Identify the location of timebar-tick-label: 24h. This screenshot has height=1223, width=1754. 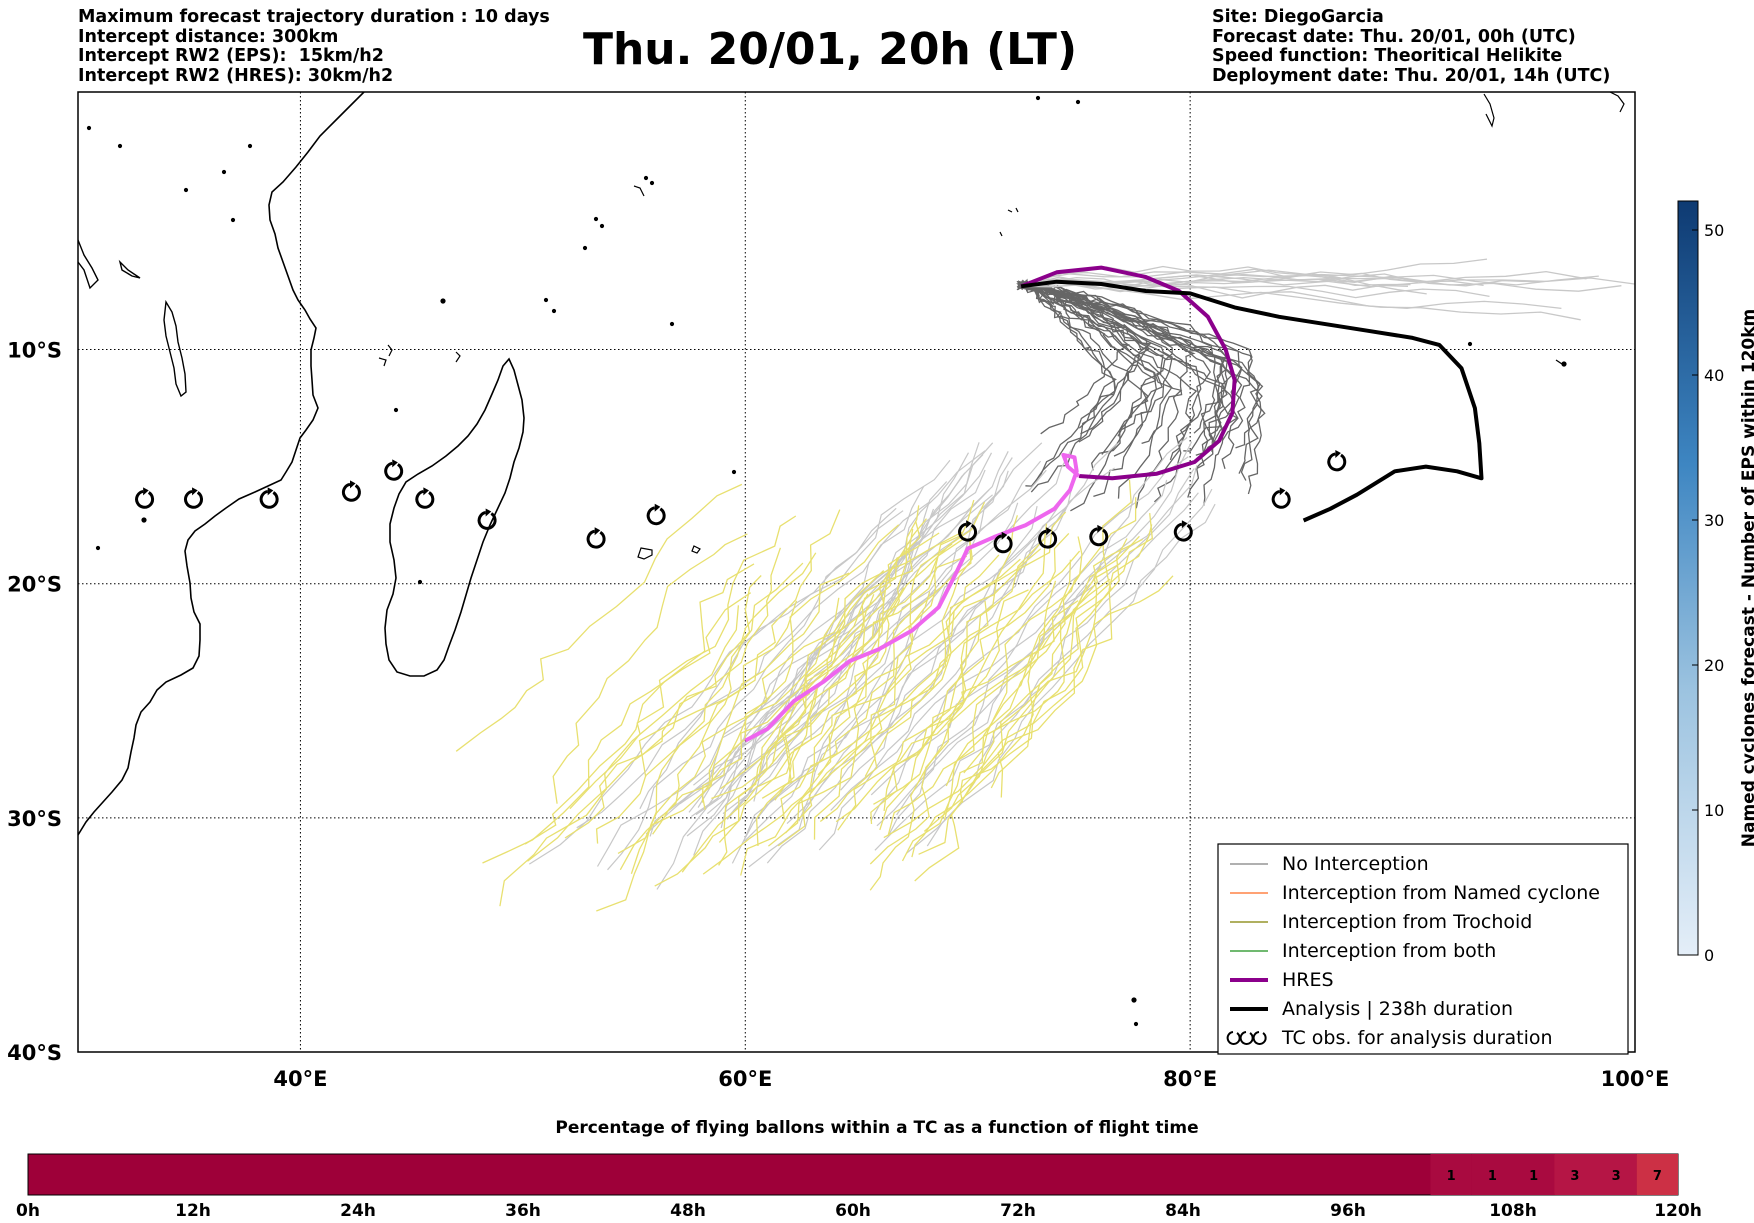
(358, 1211).